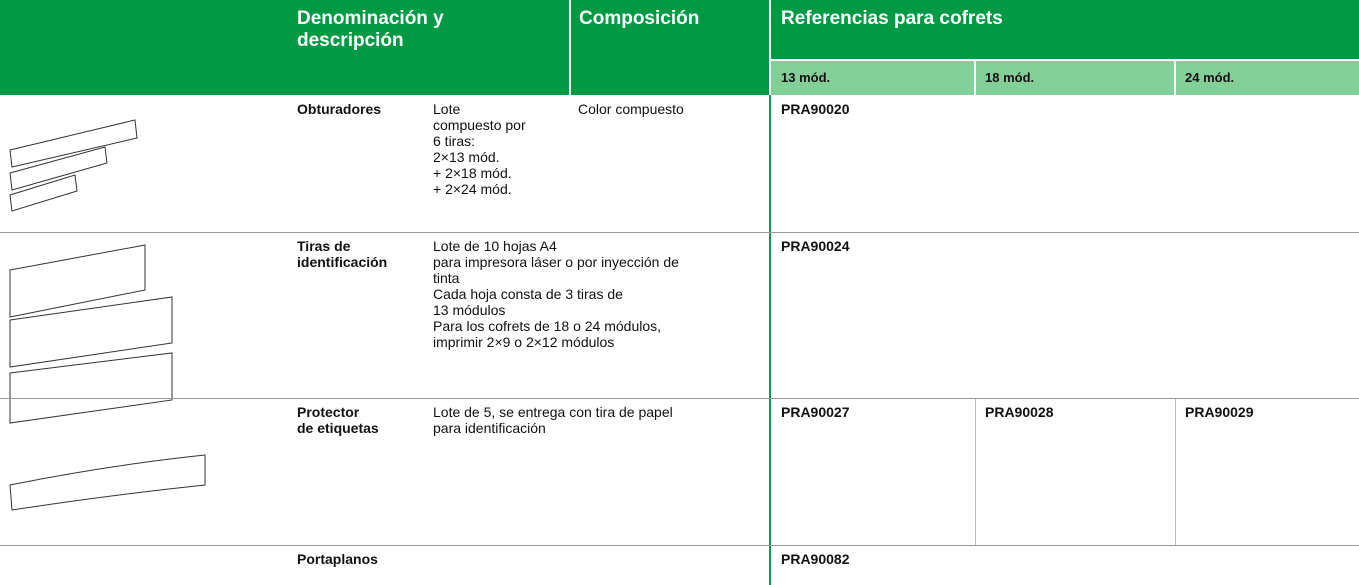 This screenshot has width=1359, height=585. Describe the element at coordinates (446, 278) in the screenshot. I see `description-line: tinta` at that location.